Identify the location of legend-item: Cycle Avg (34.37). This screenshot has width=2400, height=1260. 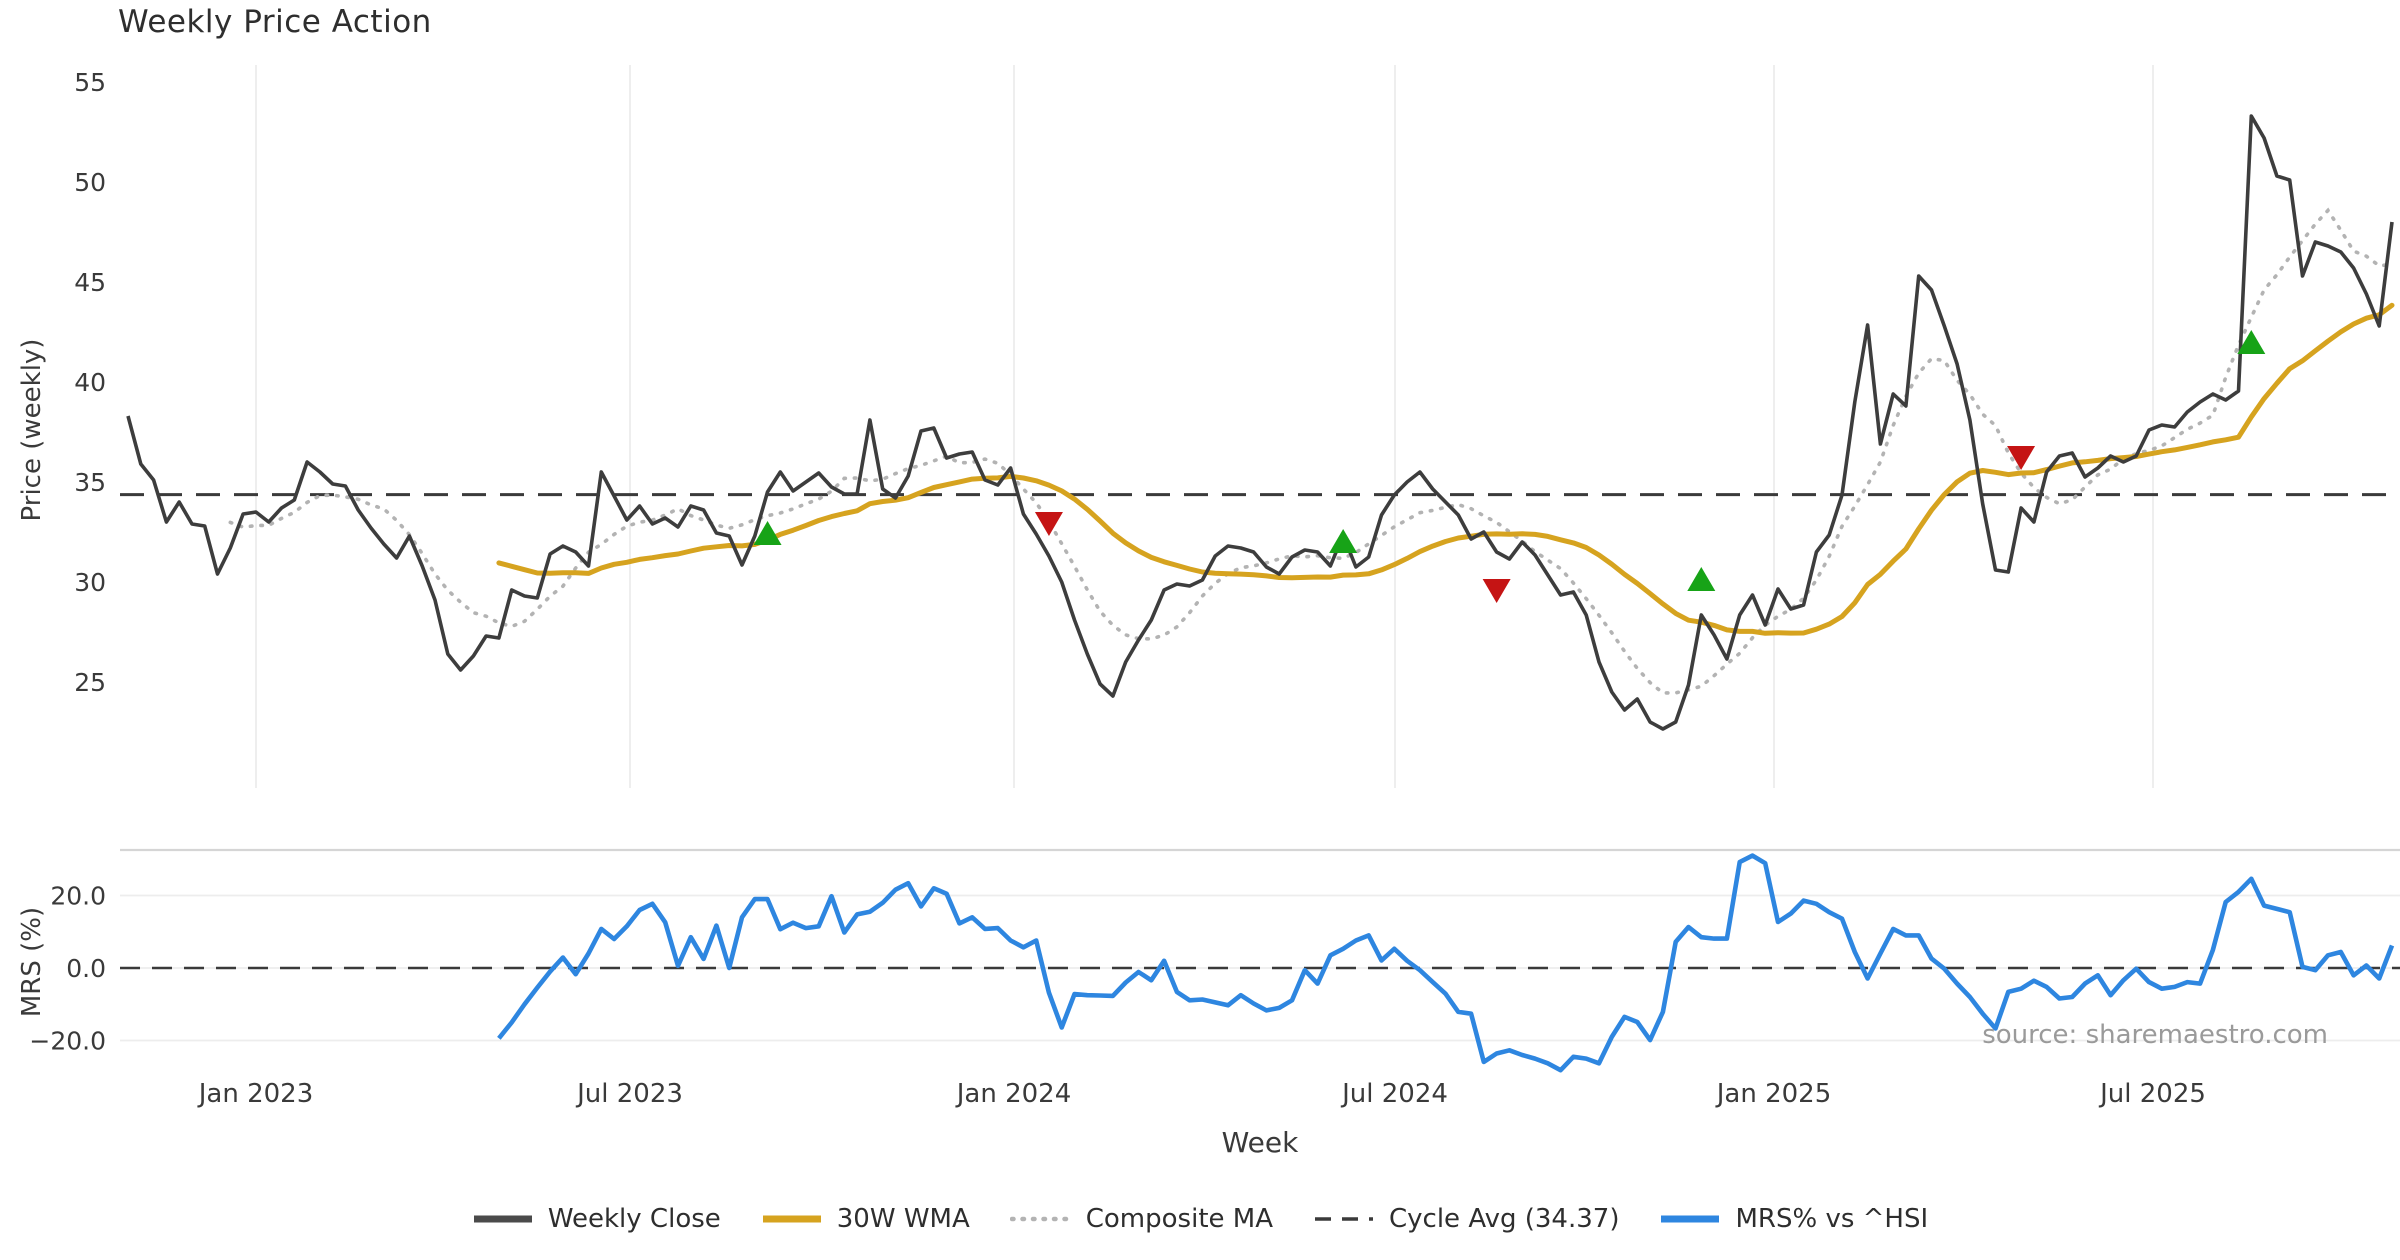
(1466, 1219).